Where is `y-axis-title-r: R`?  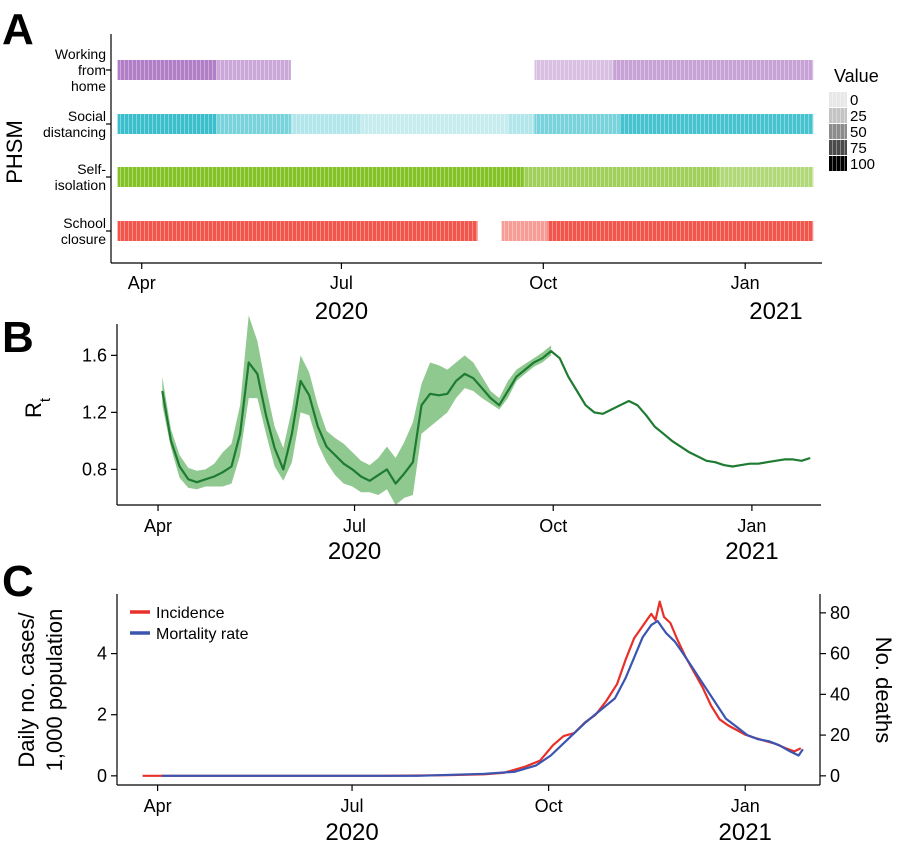
y-axis-title-r: R is located at coordinates (33, 410).